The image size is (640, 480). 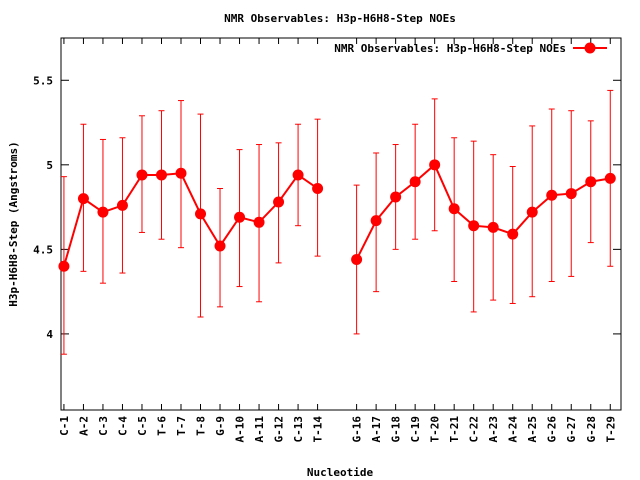 What do you see at coordinates (571, 429) in the screenshot?
I see `x-tick-label: G-27` at bounding box center [571, 429].